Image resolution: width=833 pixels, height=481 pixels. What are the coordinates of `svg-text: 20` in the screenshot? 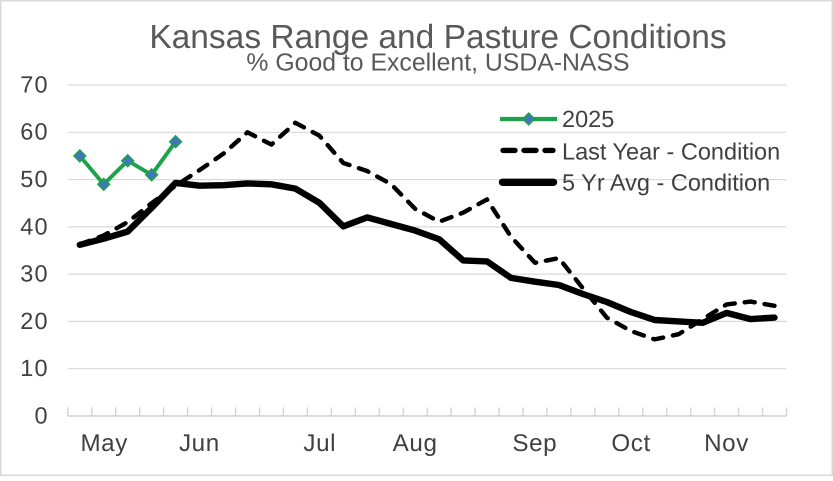 It's located at (34, 321).